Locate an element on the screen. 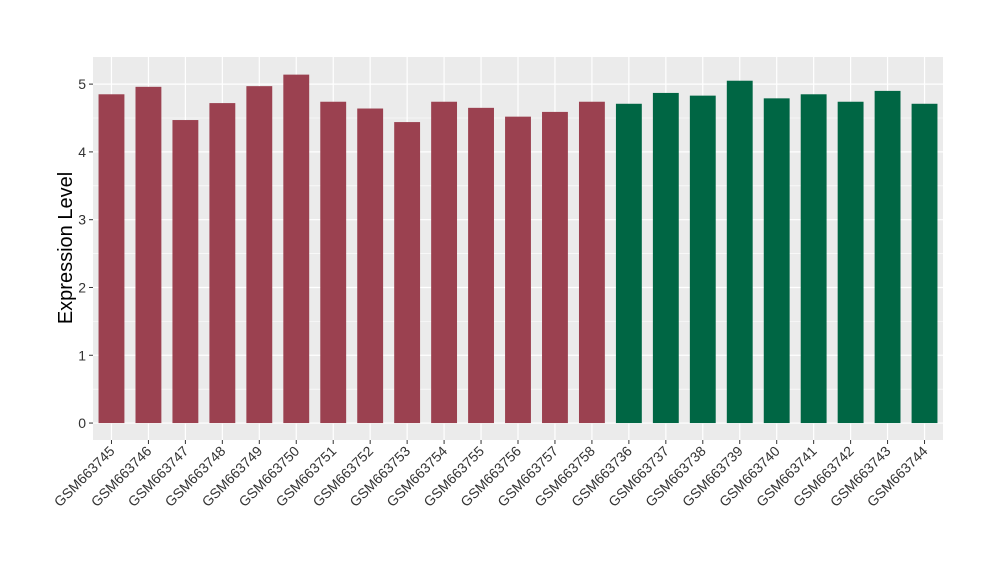 This screenshot has width=1000, height=580. bar-gsm663747 is located at coordinates (185, 272).